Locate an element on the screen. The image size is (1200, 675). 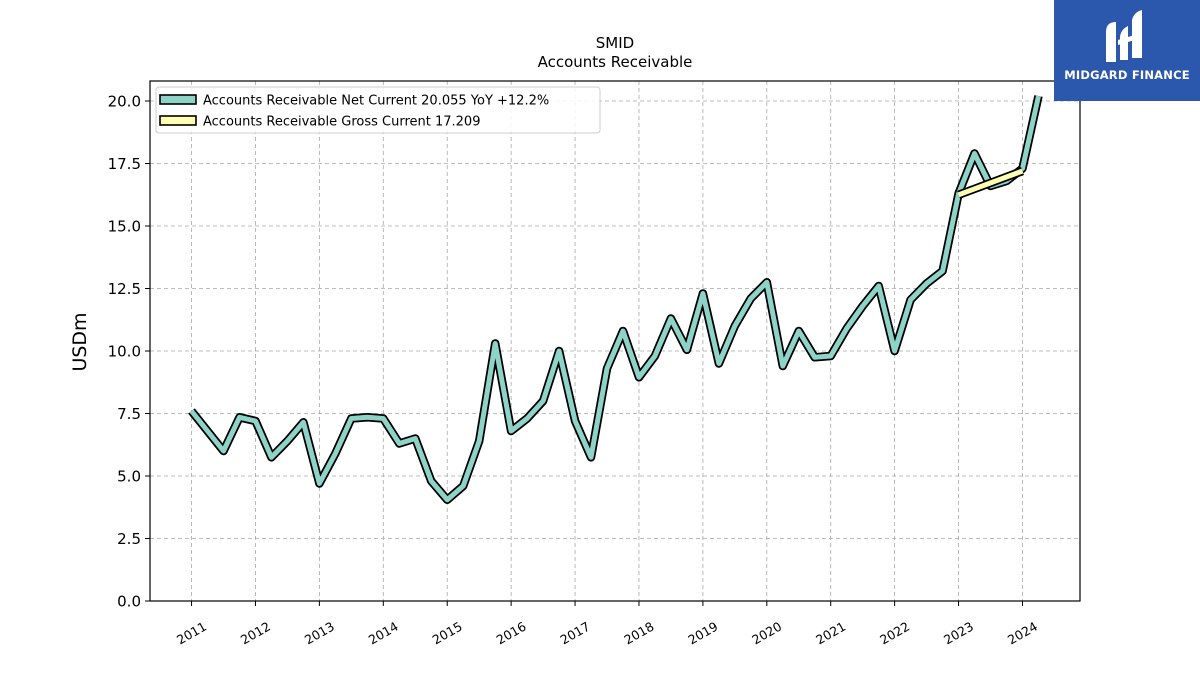
y-tick-label: 15.0 is located at coordinates (124, 227).